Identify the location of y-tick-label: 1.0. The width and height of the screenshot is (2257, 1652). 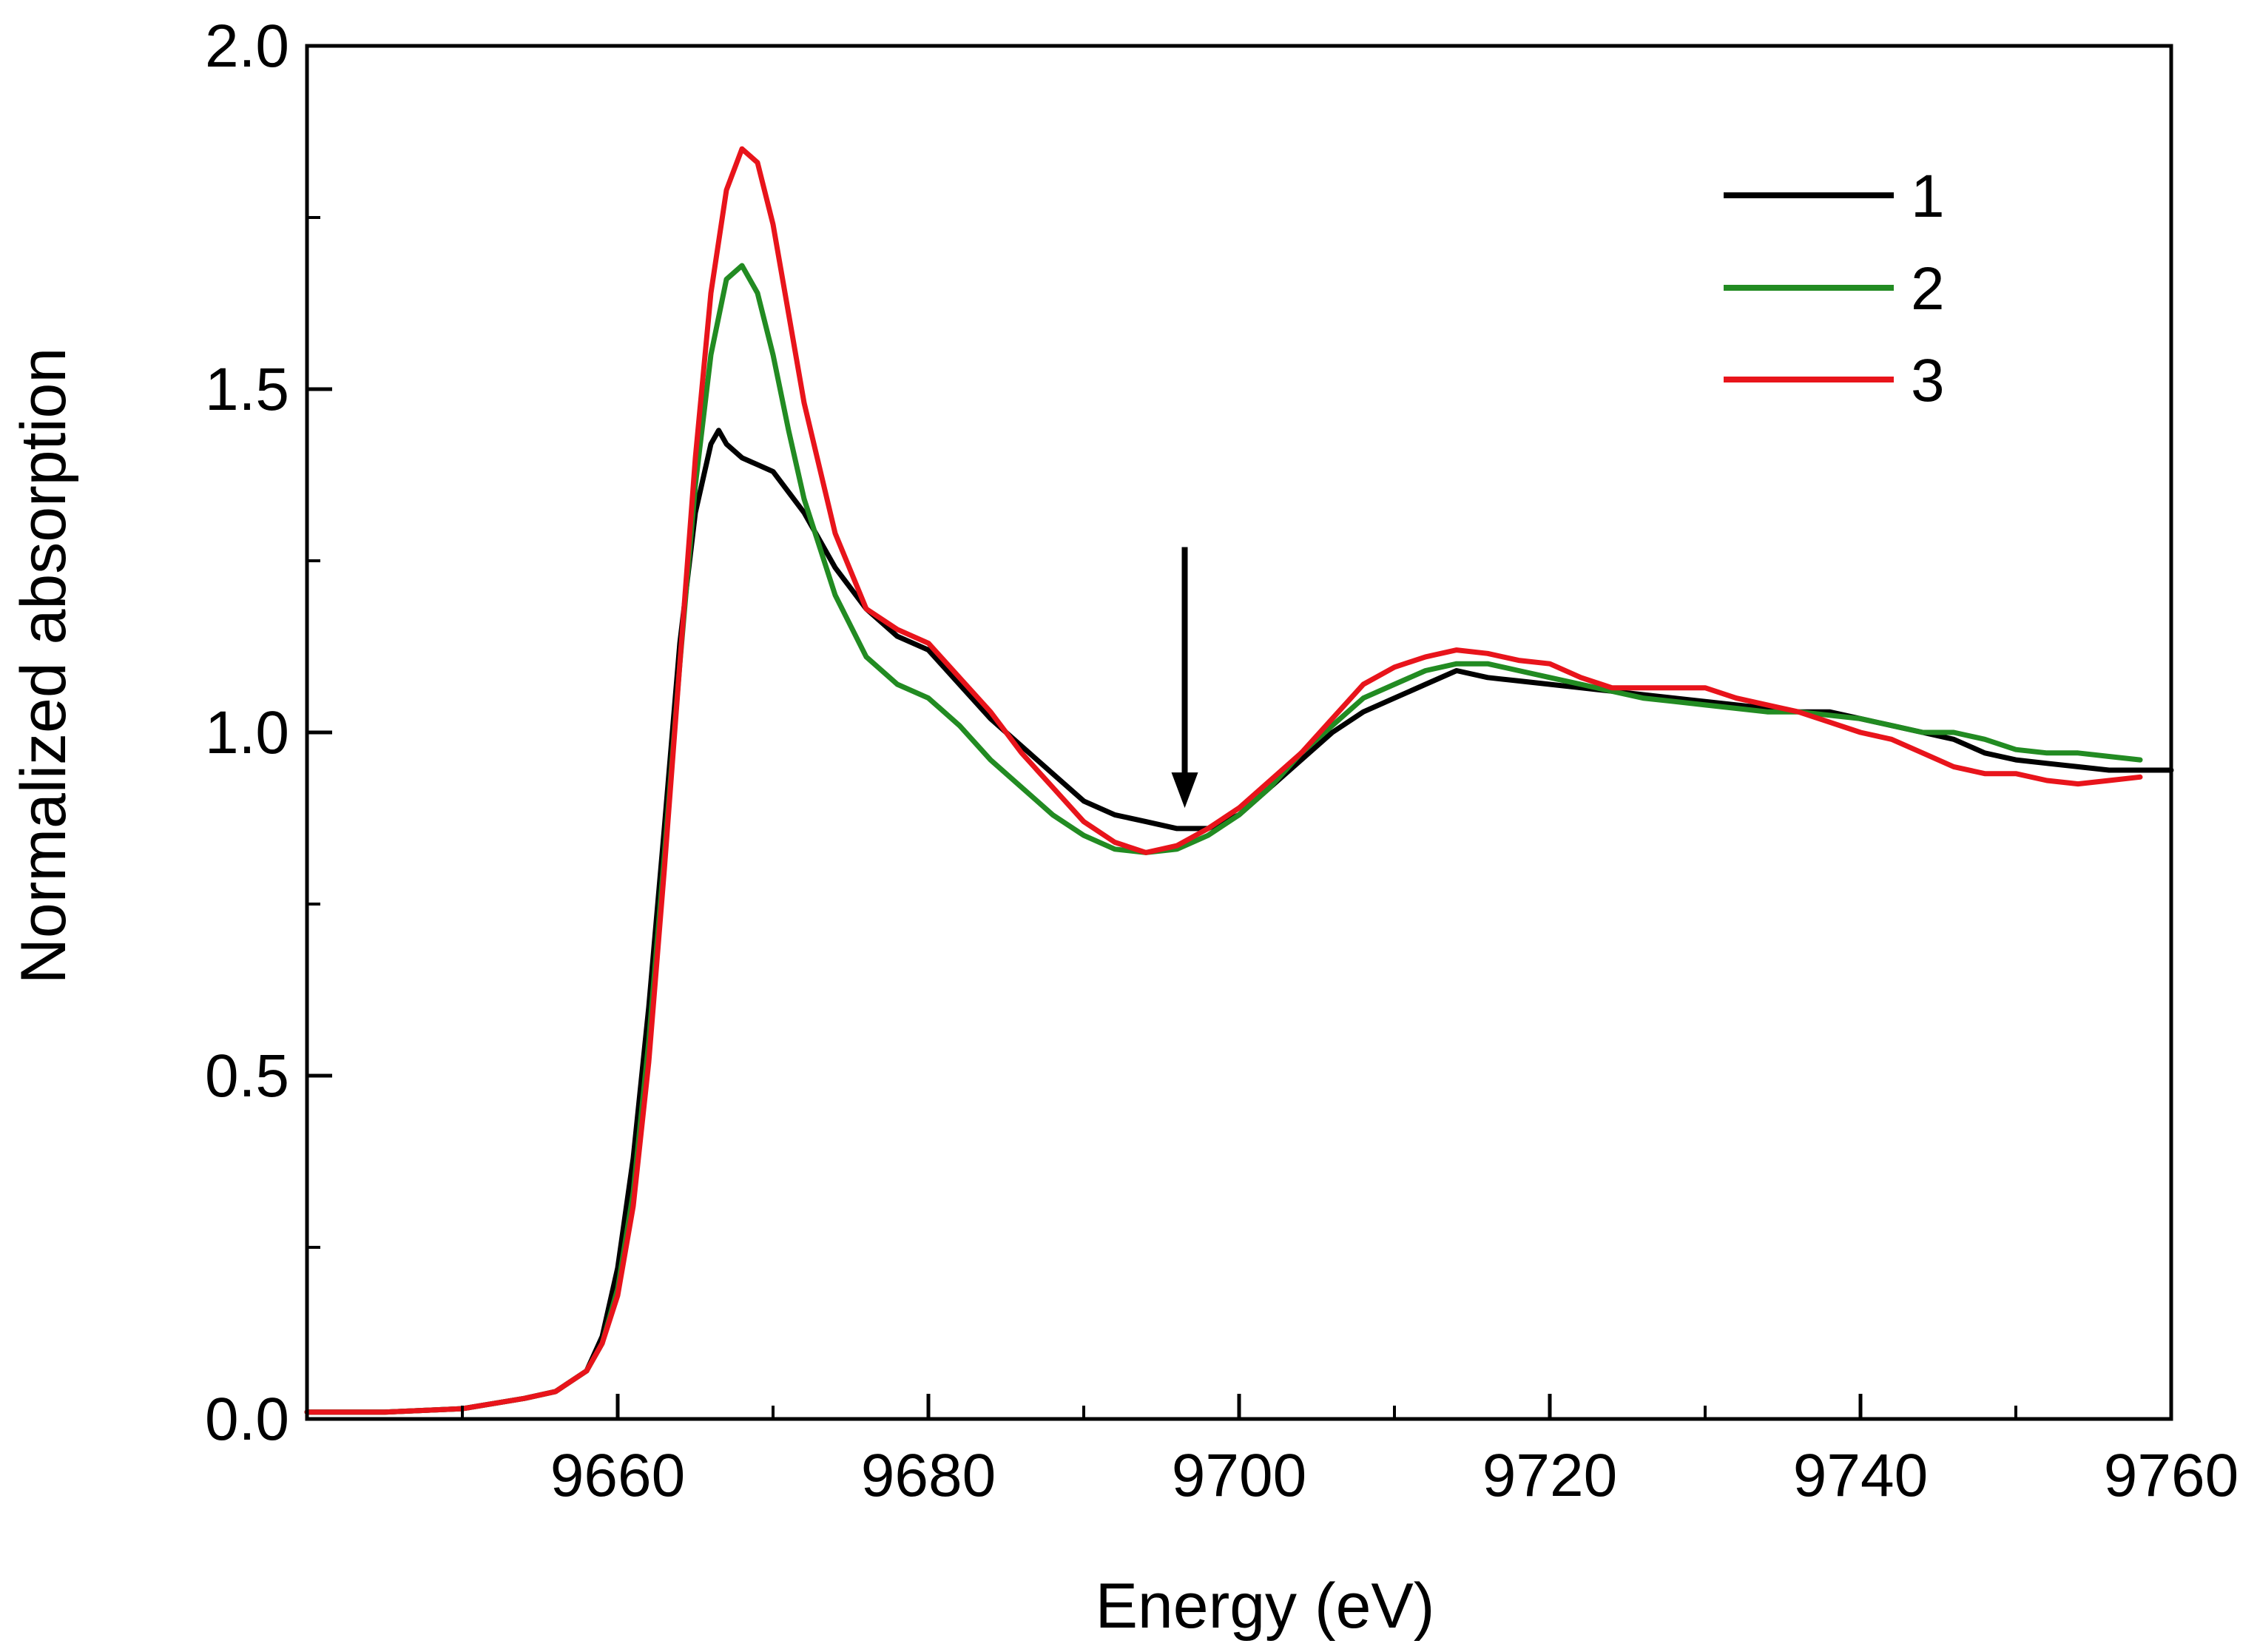
(247, 732).